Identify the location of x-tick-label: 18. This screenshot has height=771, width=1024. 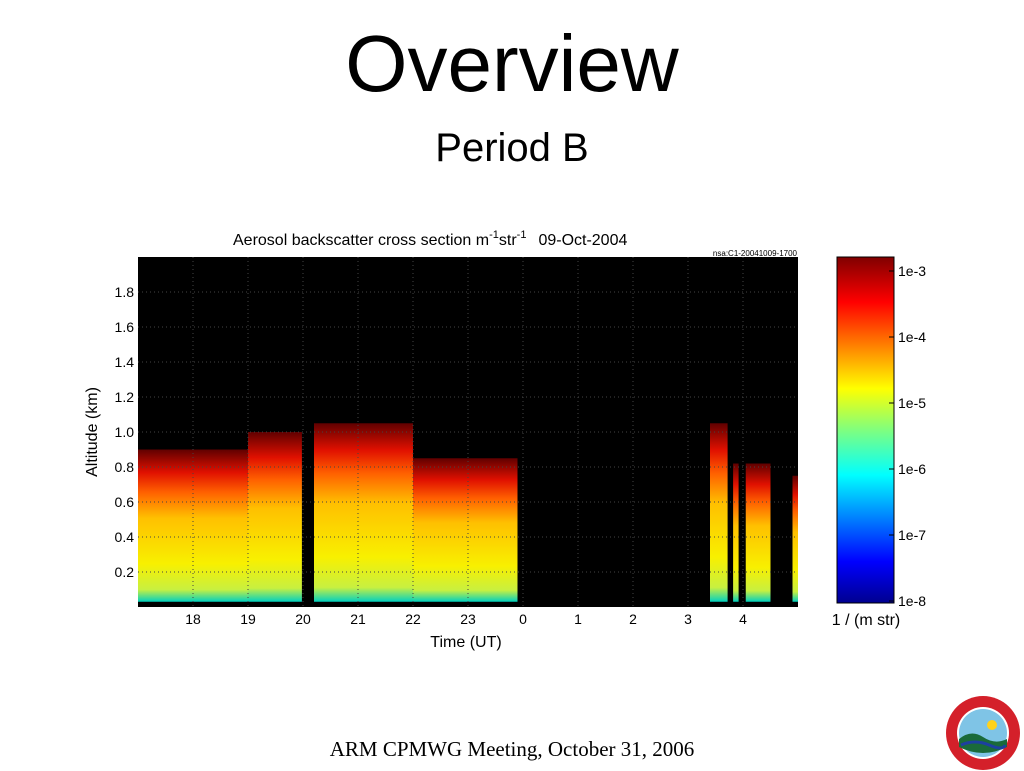
(193, 619).